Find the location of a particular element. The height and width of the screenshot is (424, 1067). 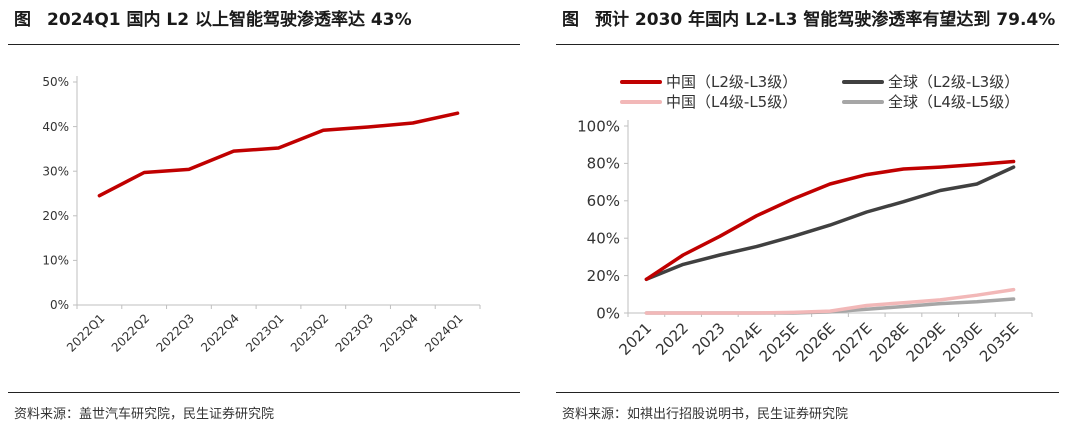

left-y-tick-label: 40% is located at coordinates (55, 127).